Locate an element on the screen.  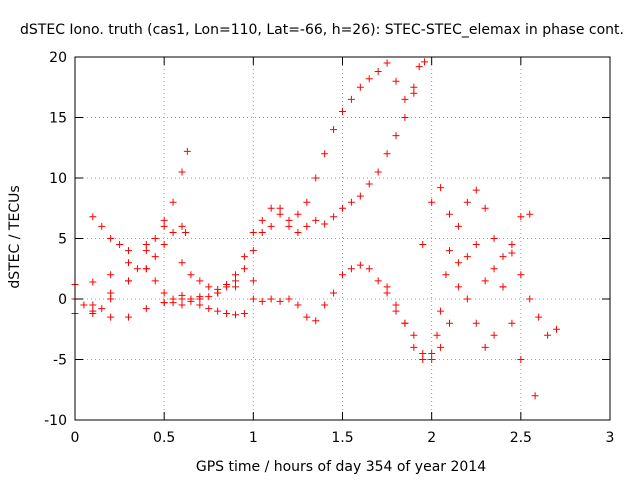
x-tick-label: 0 is located at coordinates (75, 438).